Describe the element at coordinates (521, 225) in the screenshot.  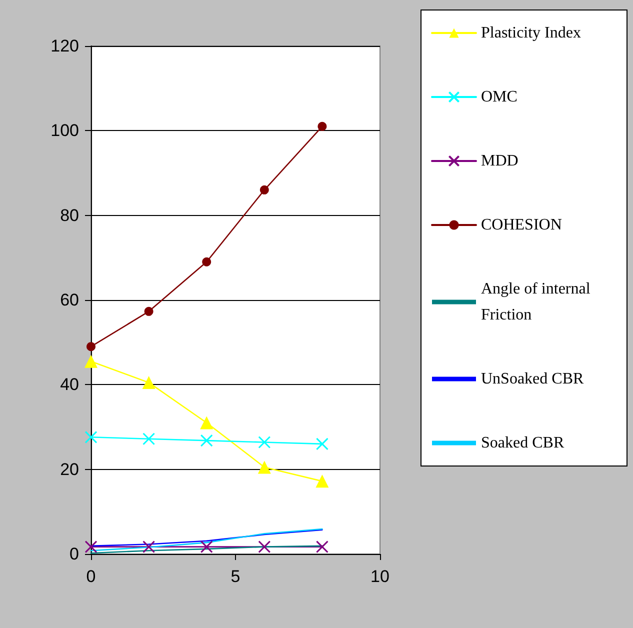
I see `legend-label: COHESION` at that location.